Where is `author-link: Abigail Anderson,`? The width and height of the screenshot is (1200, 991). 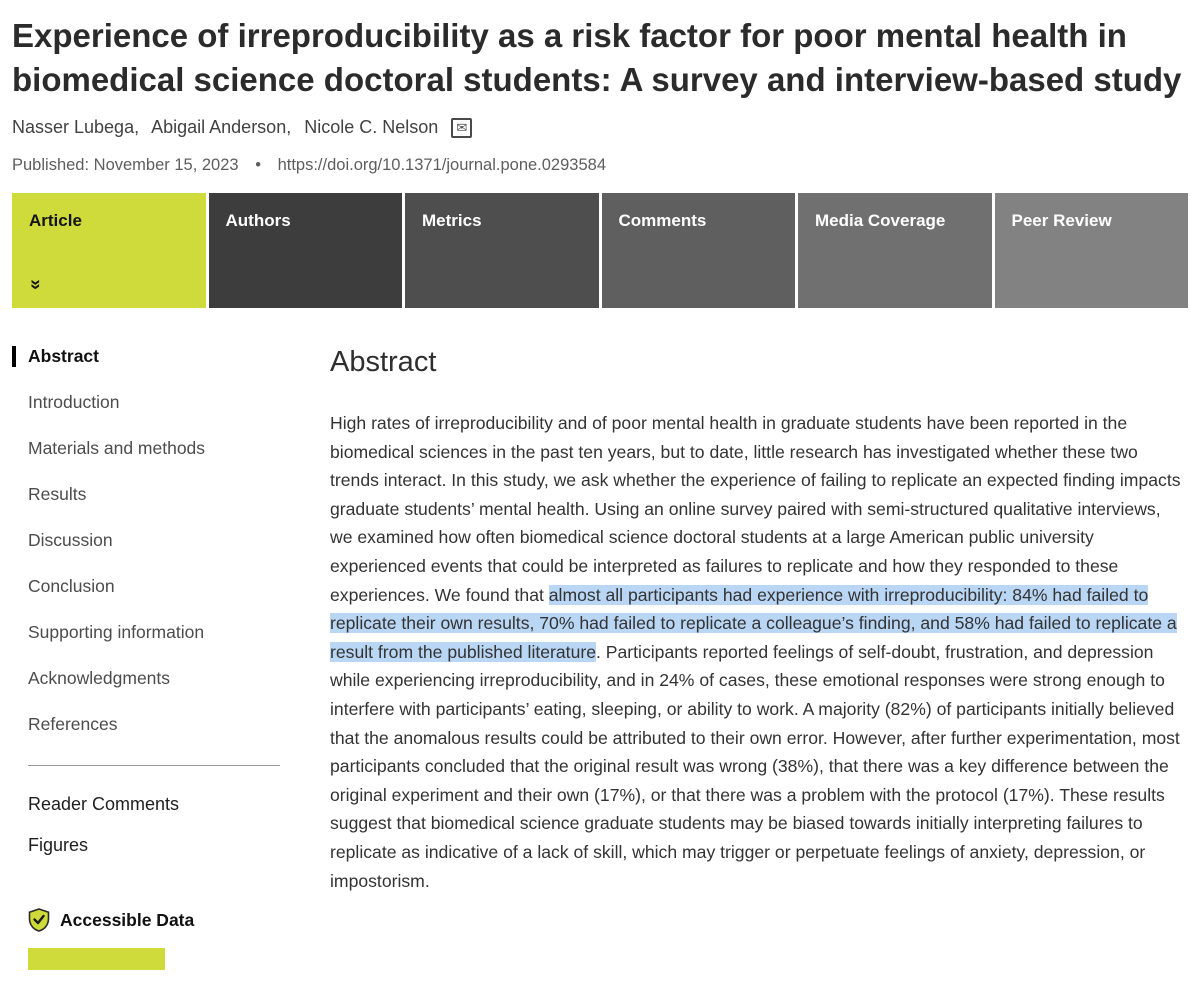
author-link: Abigail Anderson, is located at coordinates (221, 127).